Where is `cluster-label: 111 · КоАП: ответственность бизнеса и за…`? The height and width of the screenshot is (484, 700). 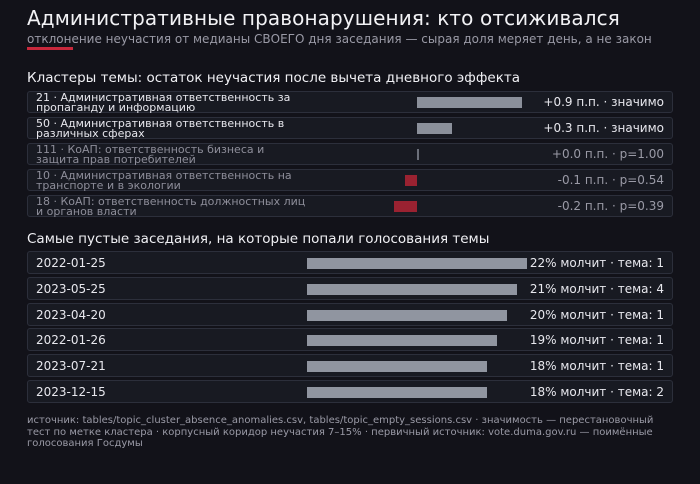
cluster-label: 111 · КоАП: ответственность бизнеса и за… is located at coordinates (150, 154).